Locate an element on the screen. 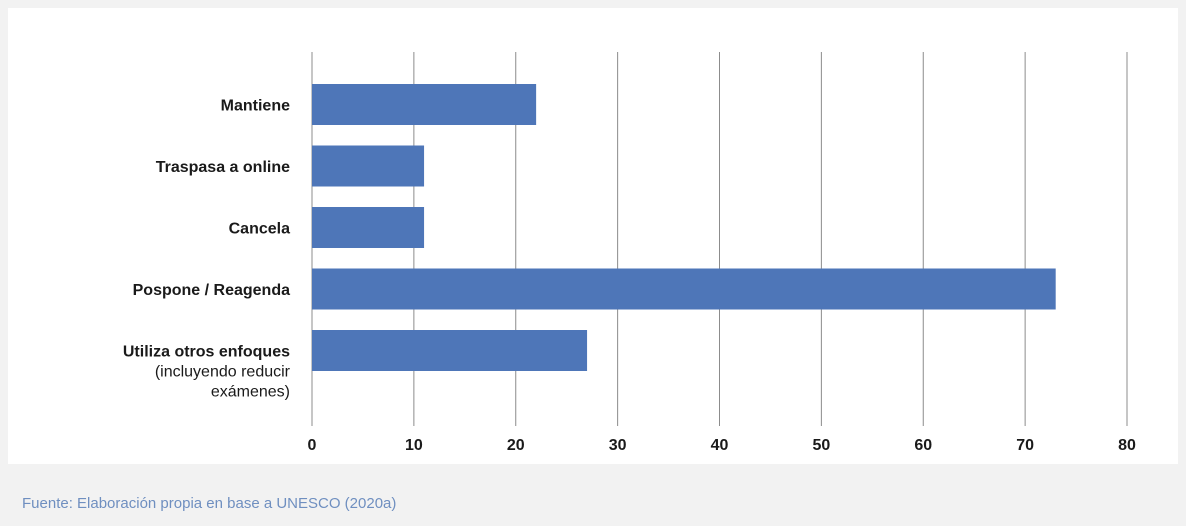 This screenshot has width=1186, height=526. x-tick-label: 60 is located at coordinates (923, 445).